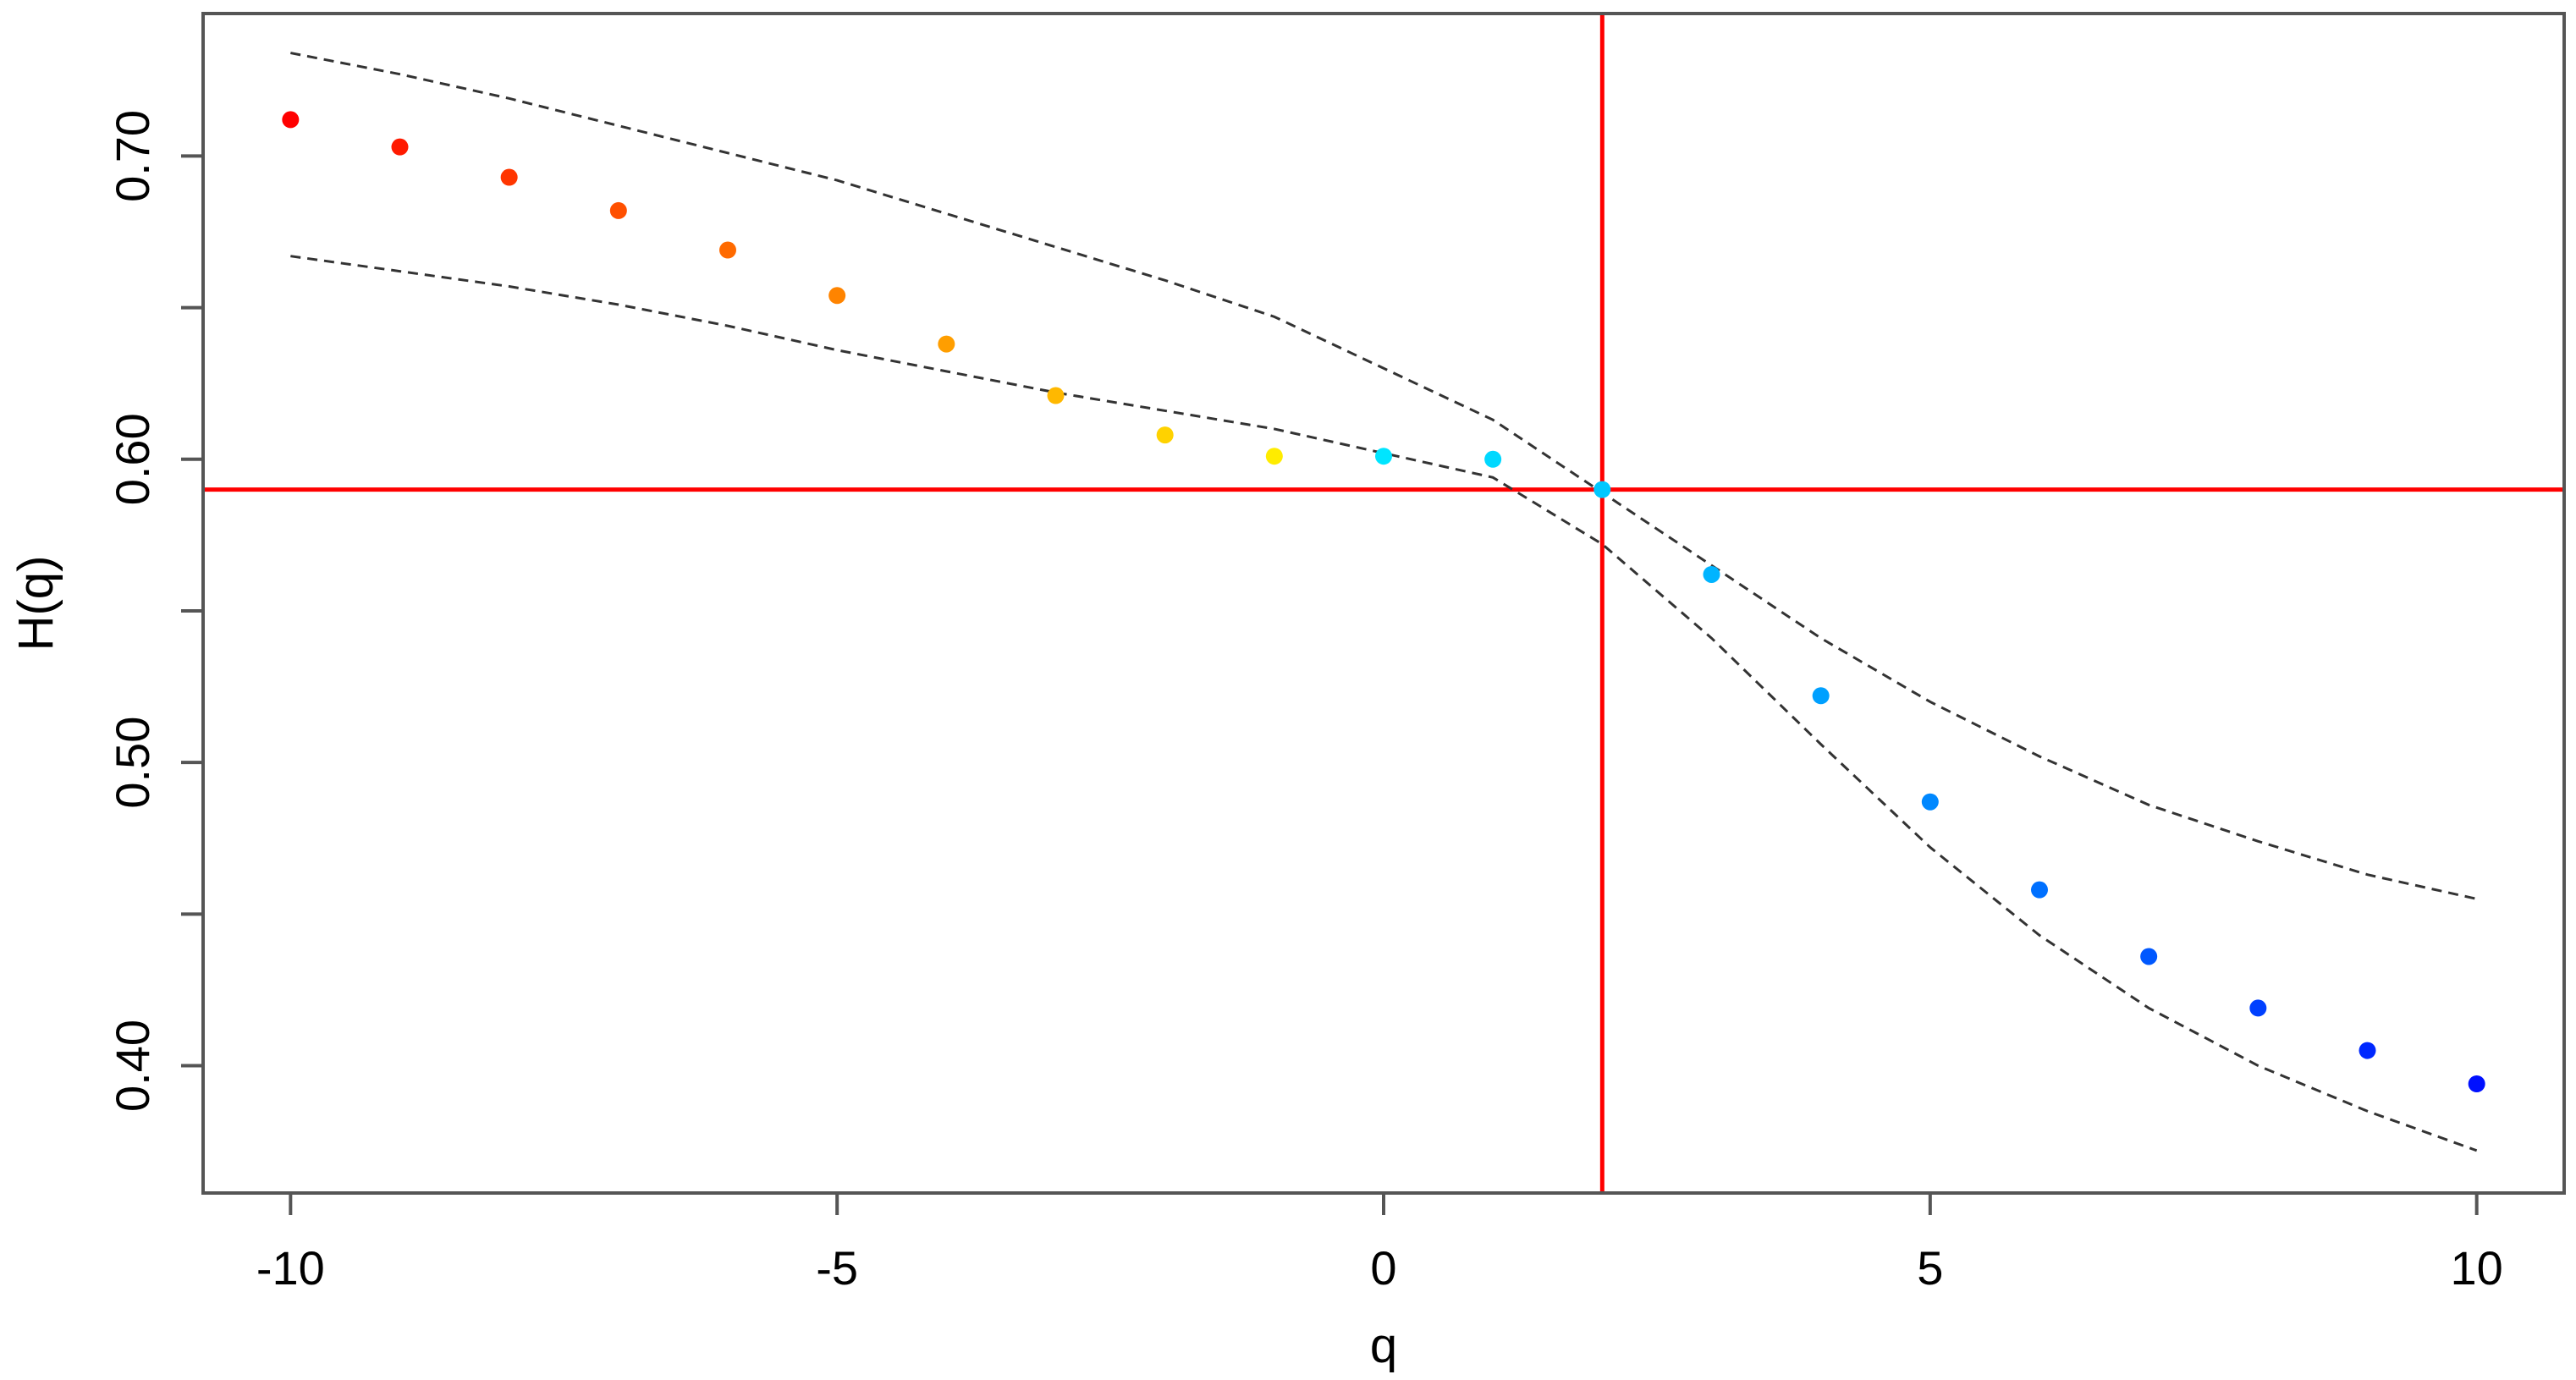 The image size is (2576, 1380). Describe the element at coordinates (290, 1268) in the screenshot. I see `x-tick-label: -10` at that location.